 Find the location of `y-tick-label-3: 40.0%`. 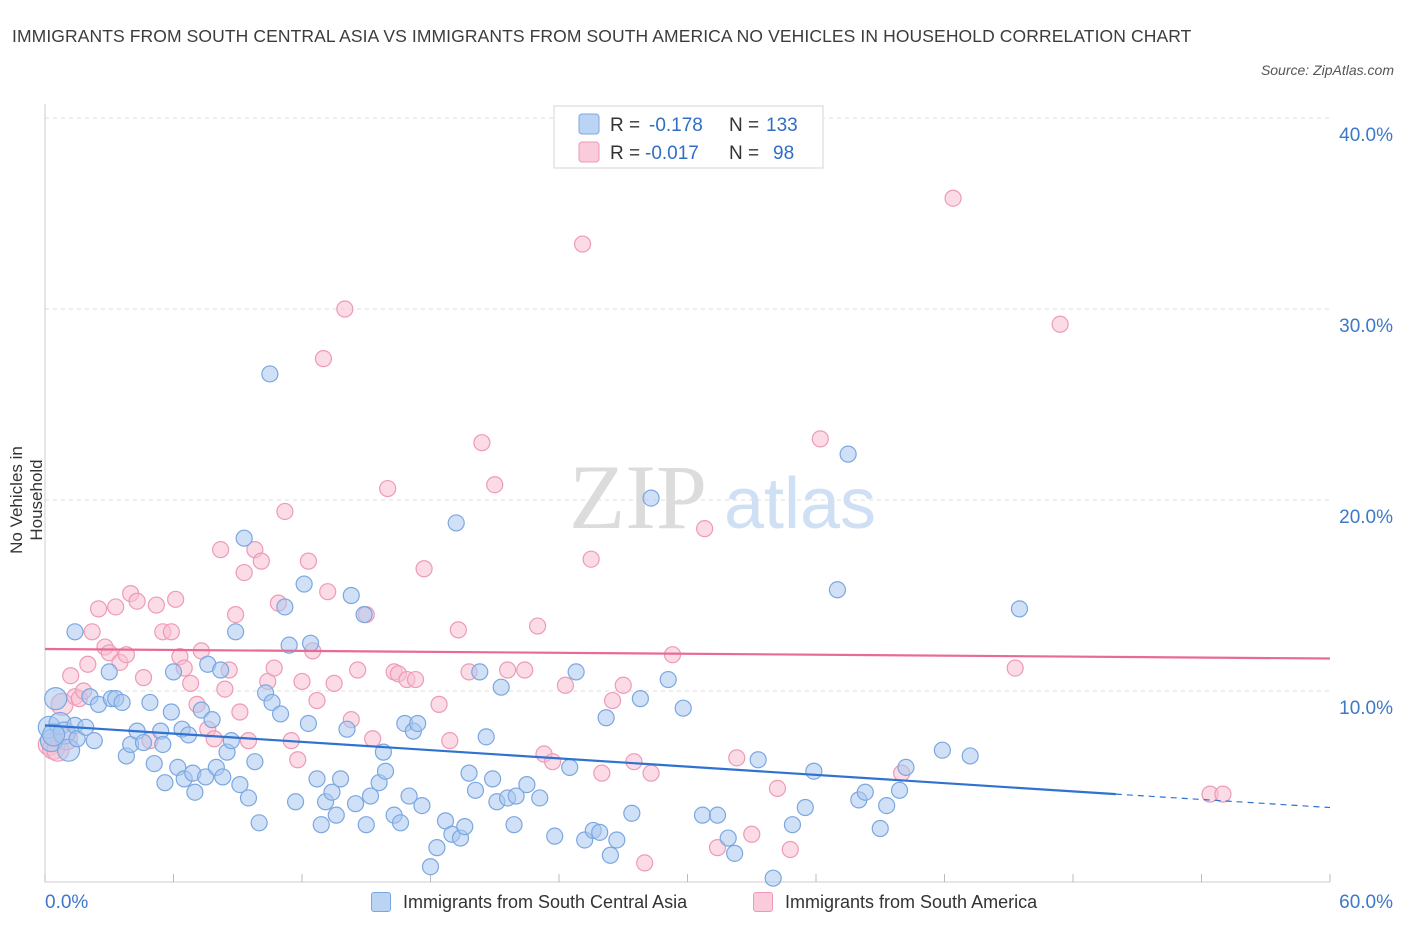

y-tick-label-3: 40.0% is located at coordinates (1366, 135).